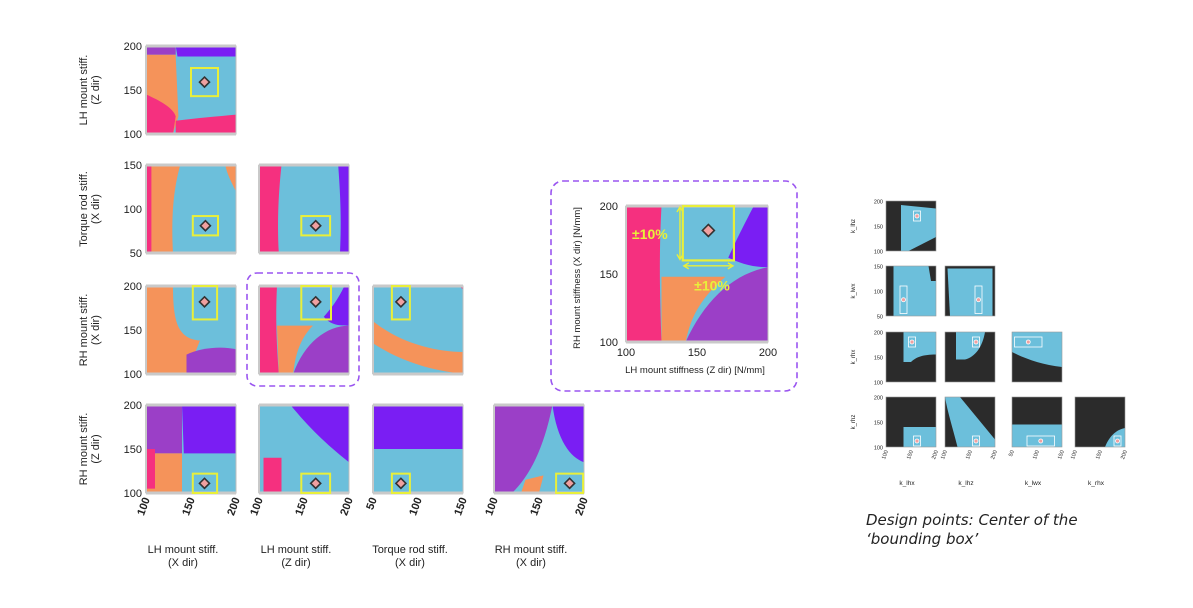 Image resolution: width=1193 pixels, height=608 pixels. What do you see at coordinates (609, 343) in the screenshot?
I see `zoom-y-tick: 100` at bounding box center [609, 343].